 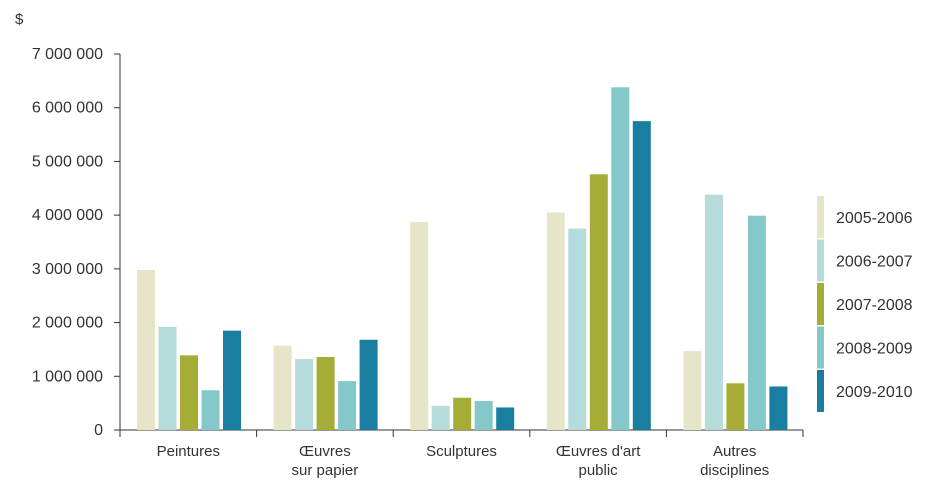 What do you see at coordinates (67, 376) in the screenshot?
I see `y-tick-label: 1 000 000` at bounding box center [67, 376].